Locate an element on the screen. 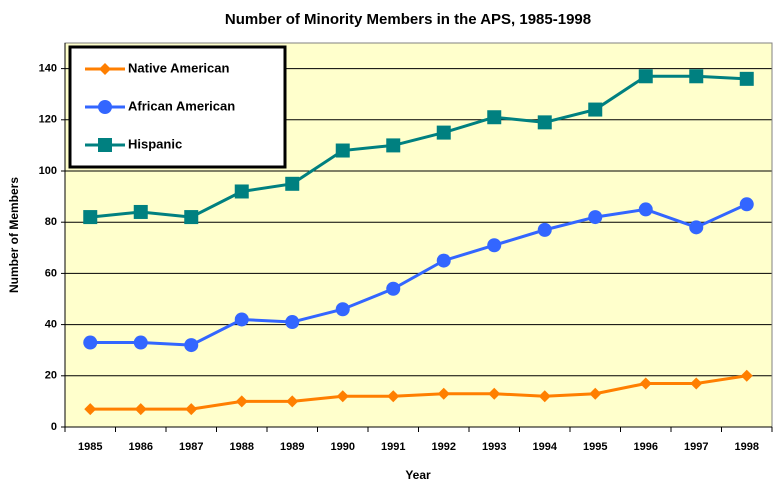 The image size is (775, 484). x-axis-title: Year is located at coordinates (418, 475).